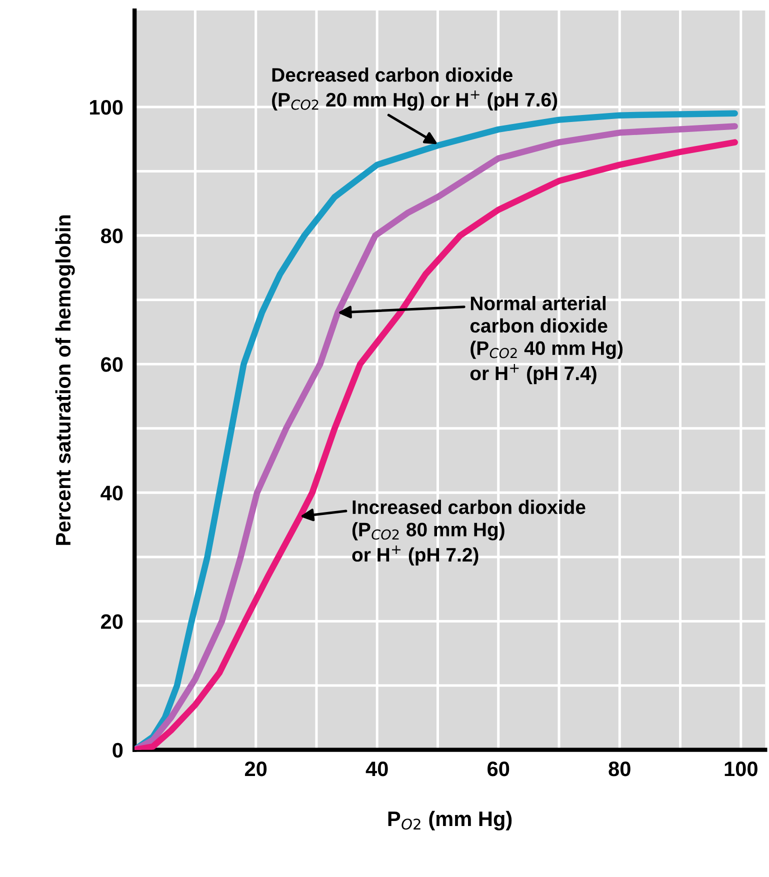 The width and height of the screenshot is (769, 877). What do you see at coordinates (499, 768) in the screenshot?
I see `x-tick-label: 60` at bounding box center [499, 768].